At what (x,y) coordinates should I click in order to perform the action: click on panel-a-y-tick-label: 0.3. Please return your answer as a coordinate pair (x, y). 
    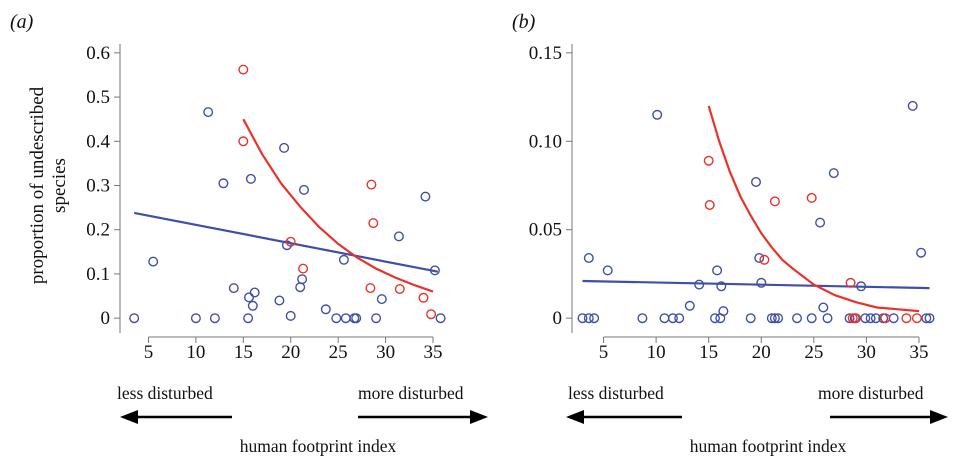
    Looking at the image, I should click on (98, 186).